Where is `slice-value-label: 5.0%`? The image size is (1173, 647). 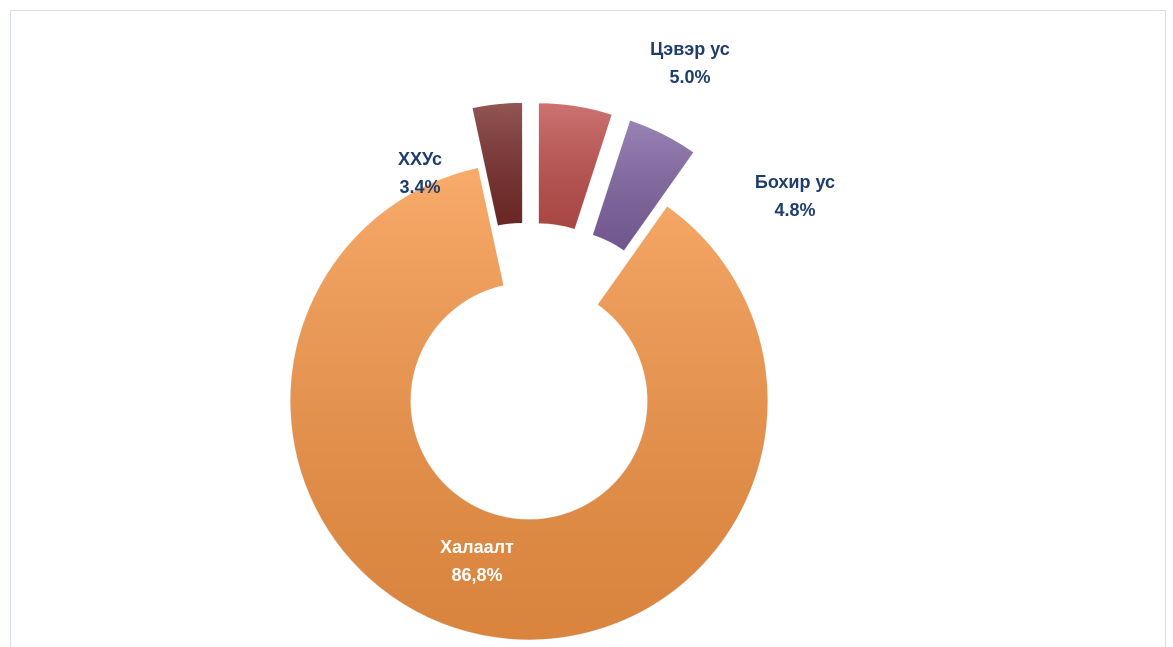
slice-value-label: 5.0% is located at coordinates (689, 77).